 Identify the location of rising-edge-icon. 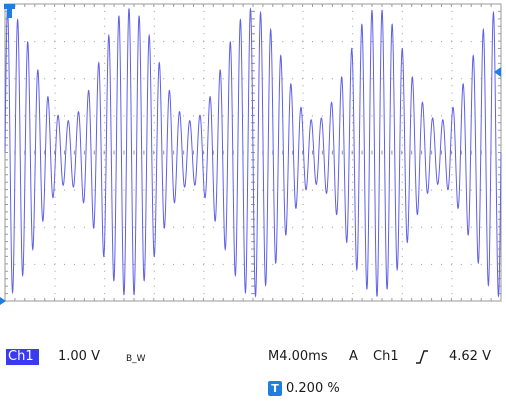
(422, 357).